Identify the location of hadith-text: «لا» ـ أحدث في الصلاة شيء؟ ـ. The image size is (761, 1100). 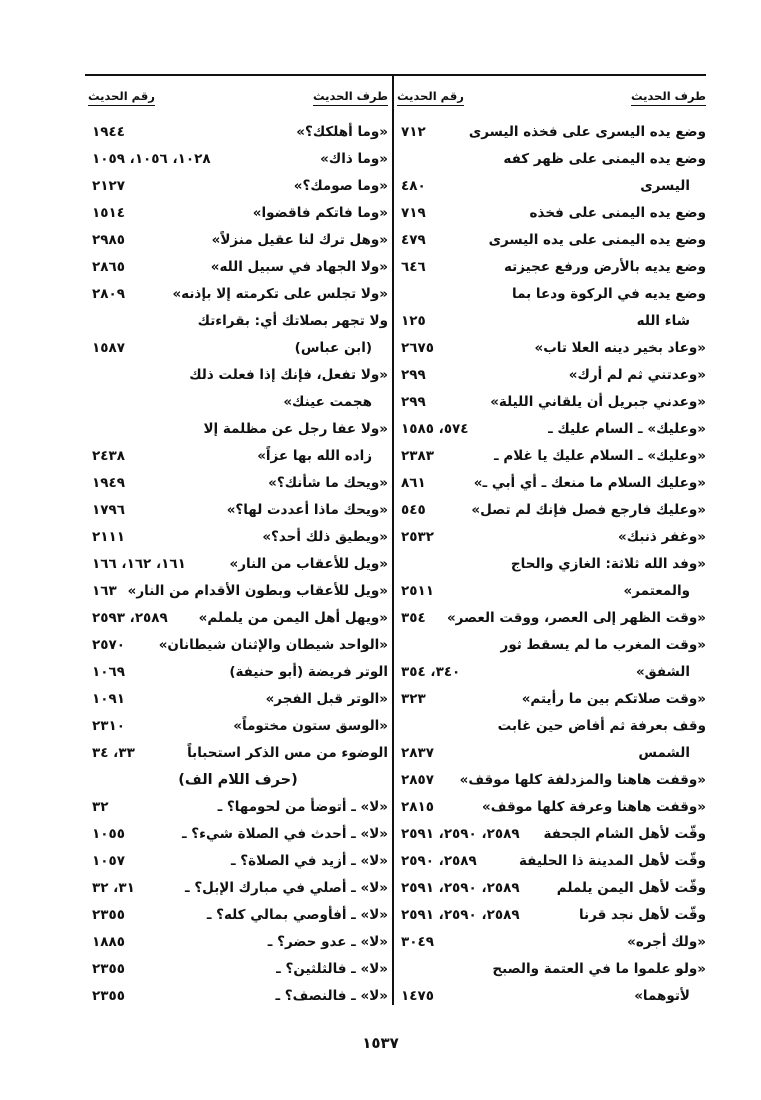
(284, 833).